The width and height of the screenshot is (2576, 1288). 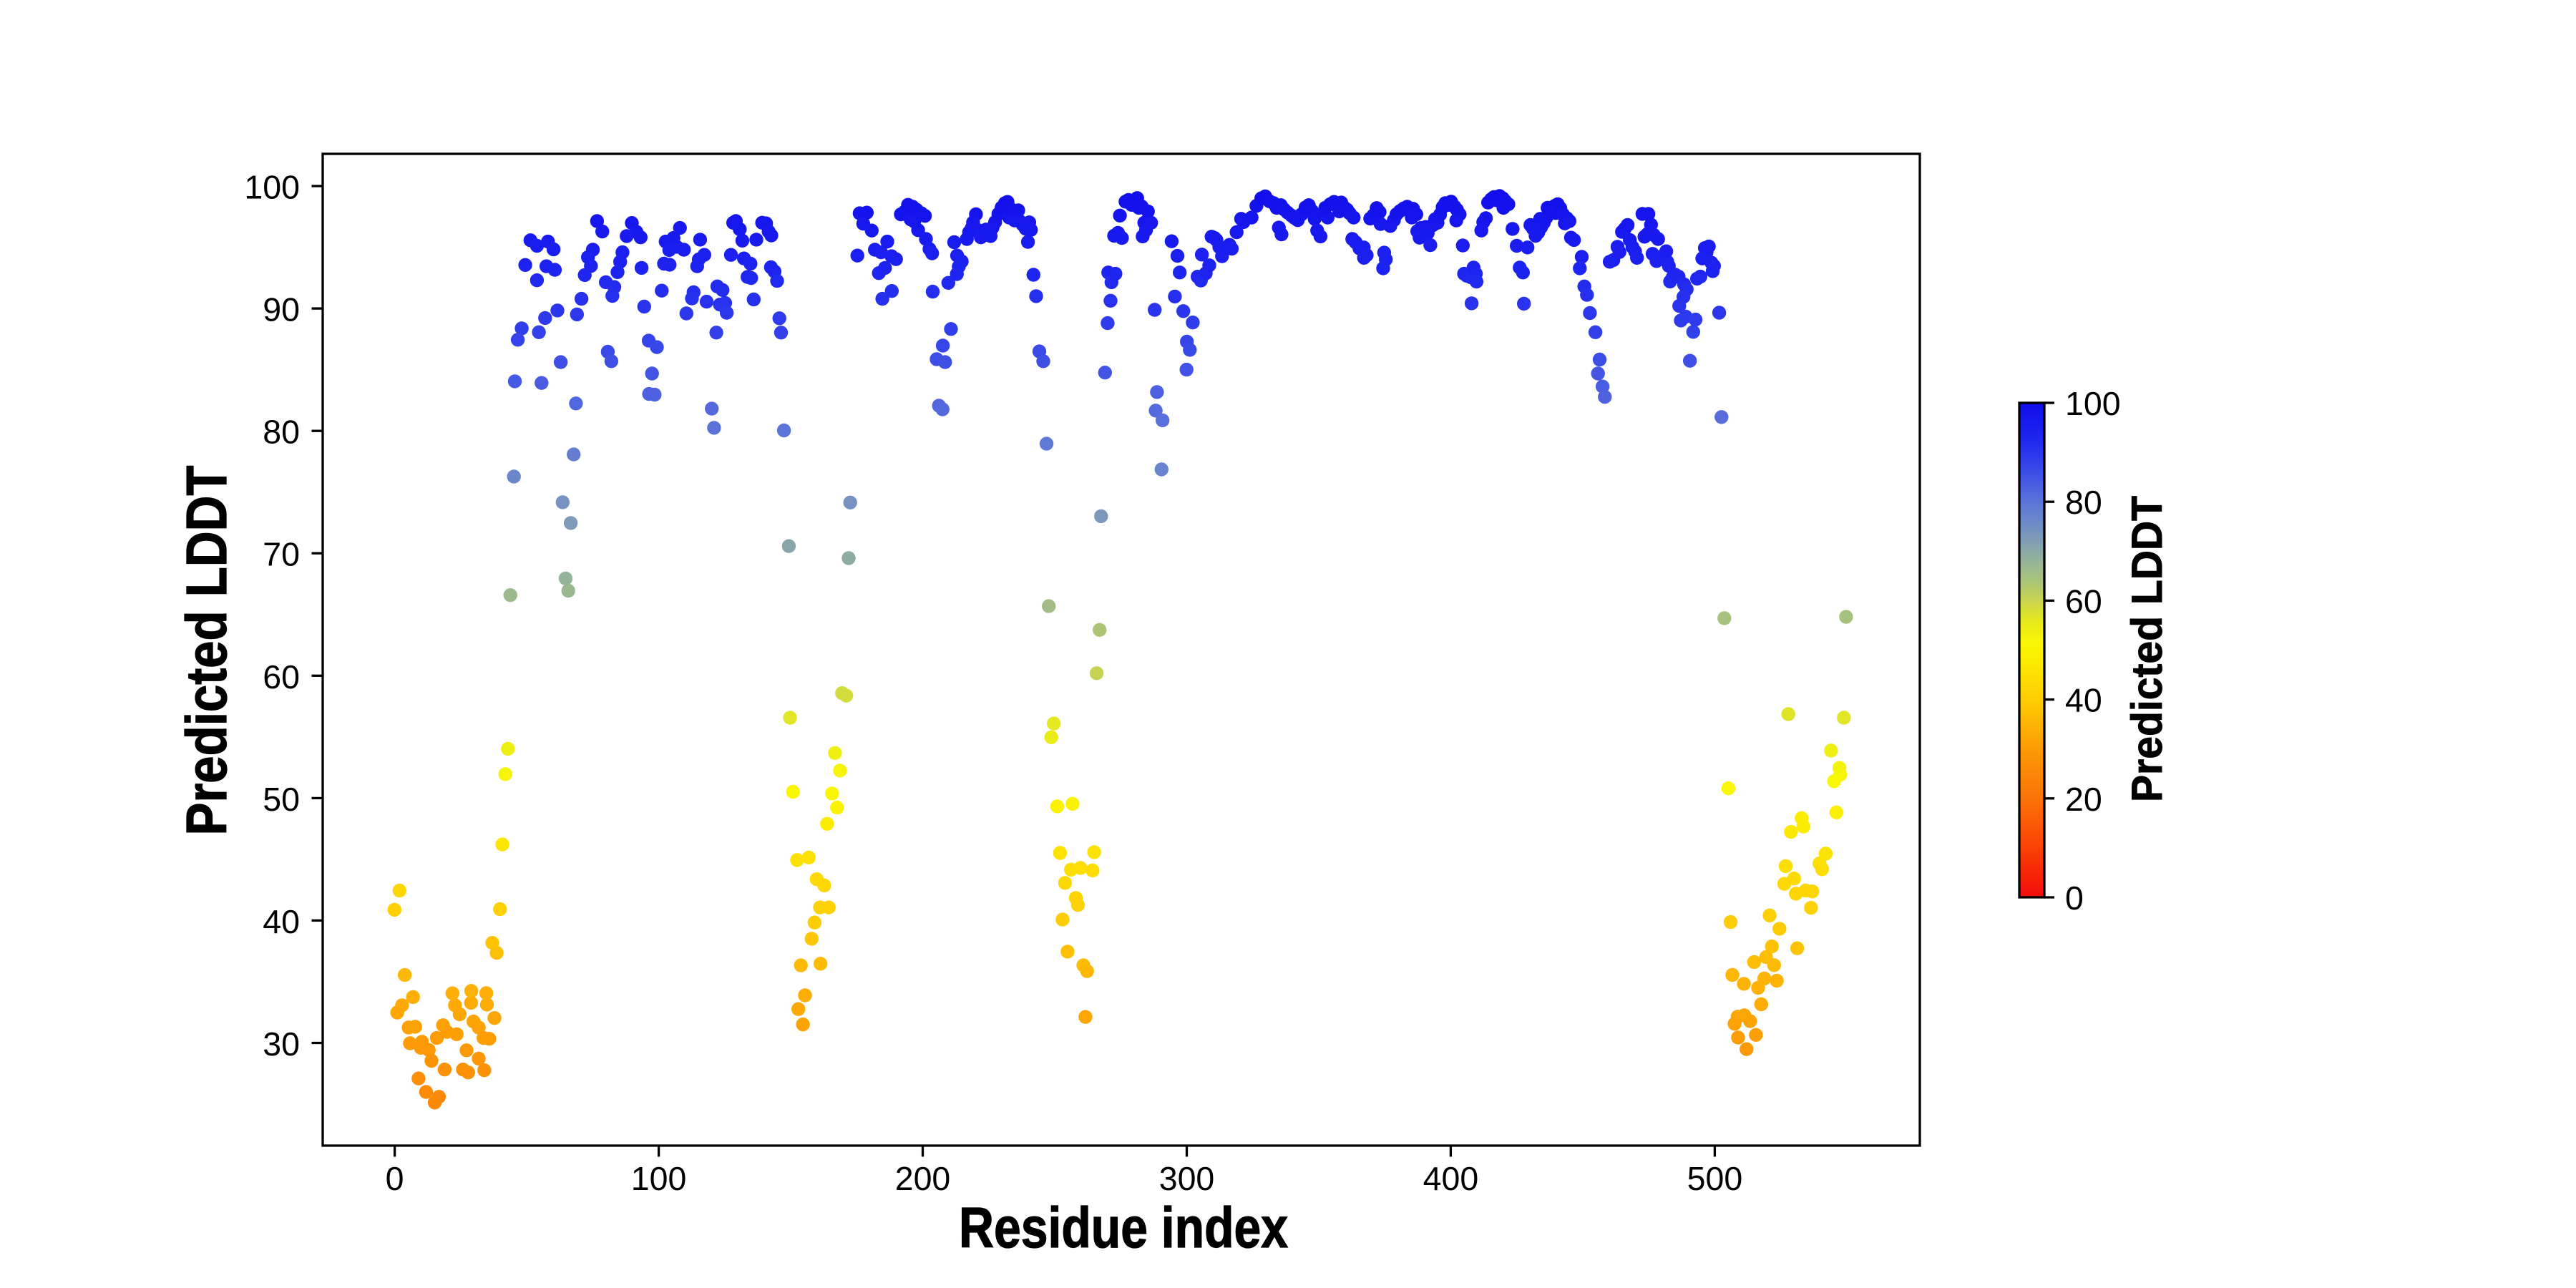 I want to click on svg-text: 500, so click(x=1715, y=1178).